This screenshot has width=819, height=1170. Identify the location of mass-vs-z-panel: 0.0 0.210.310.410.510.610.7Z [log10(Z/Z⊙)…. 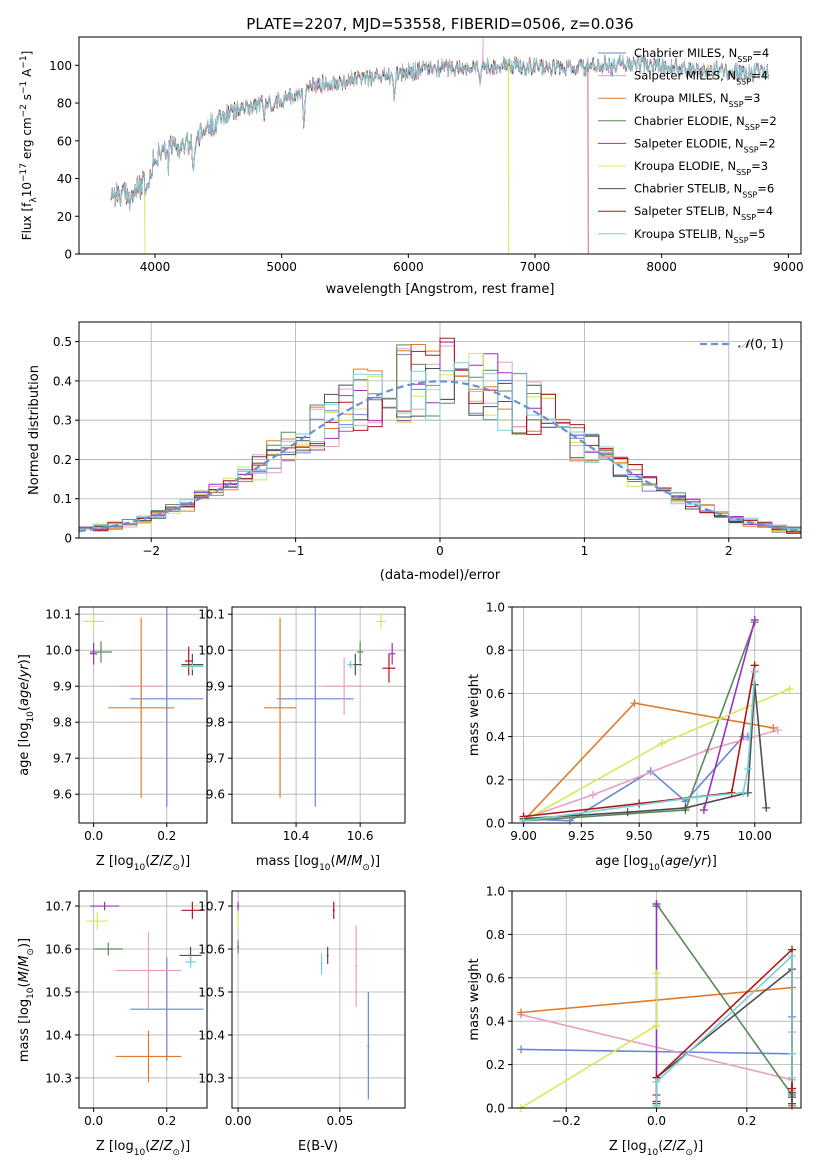
(112, 1024).